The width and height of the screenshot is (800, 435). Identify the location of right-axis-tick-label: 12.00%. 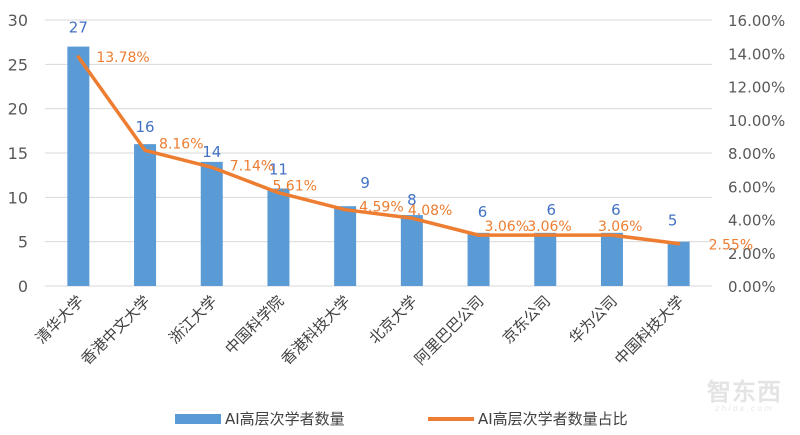
(756, 88).